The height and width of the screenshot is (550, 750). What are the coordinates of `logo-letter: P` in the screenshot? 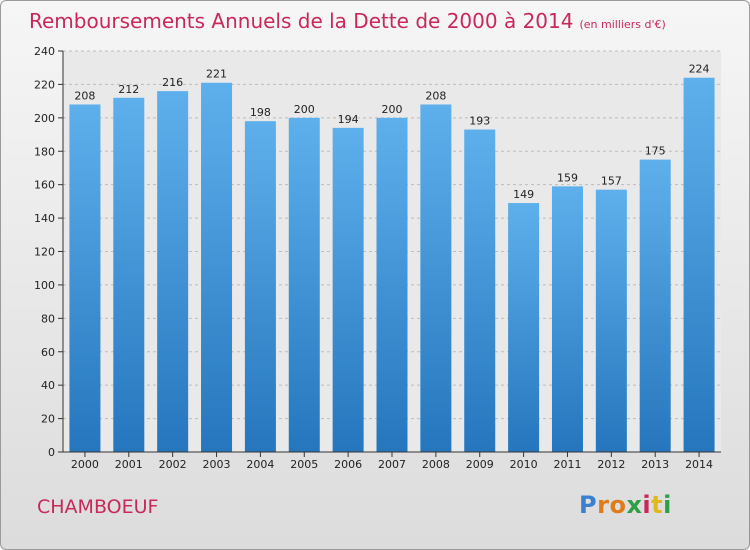 It's located at (588, 505).